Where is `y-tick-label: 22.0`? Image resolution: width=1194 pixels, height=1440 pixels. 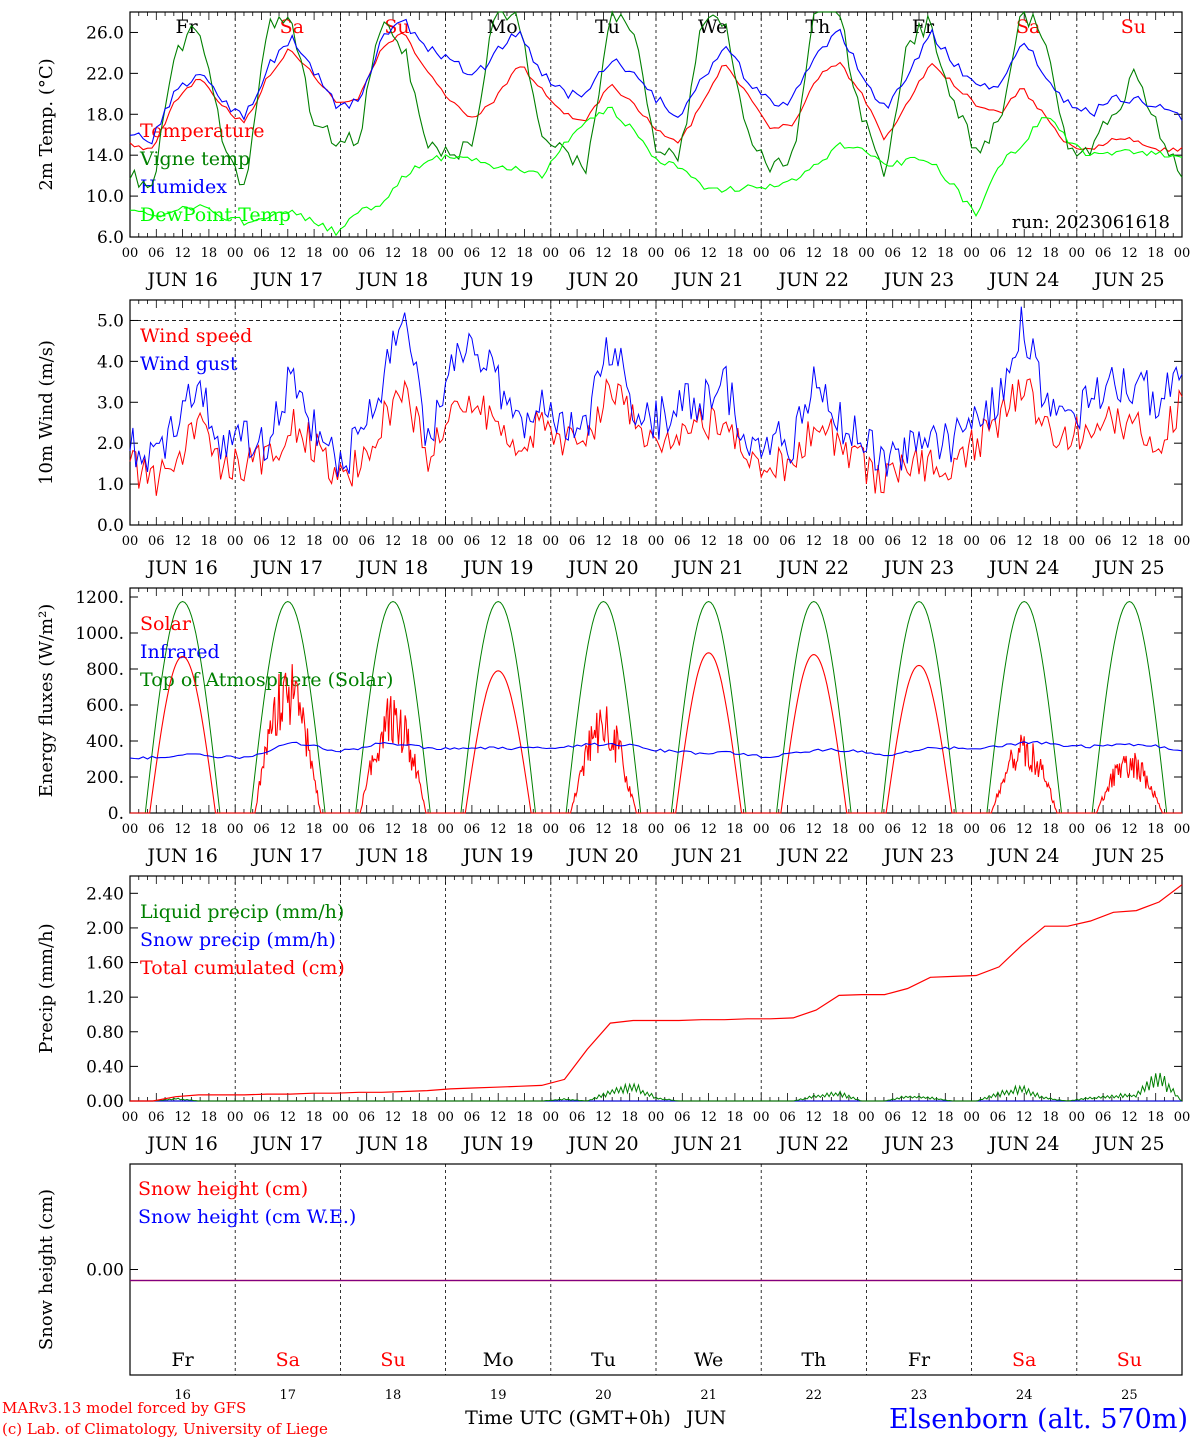 y-tick-label: 22.0 is located at coordinates (105, 74).